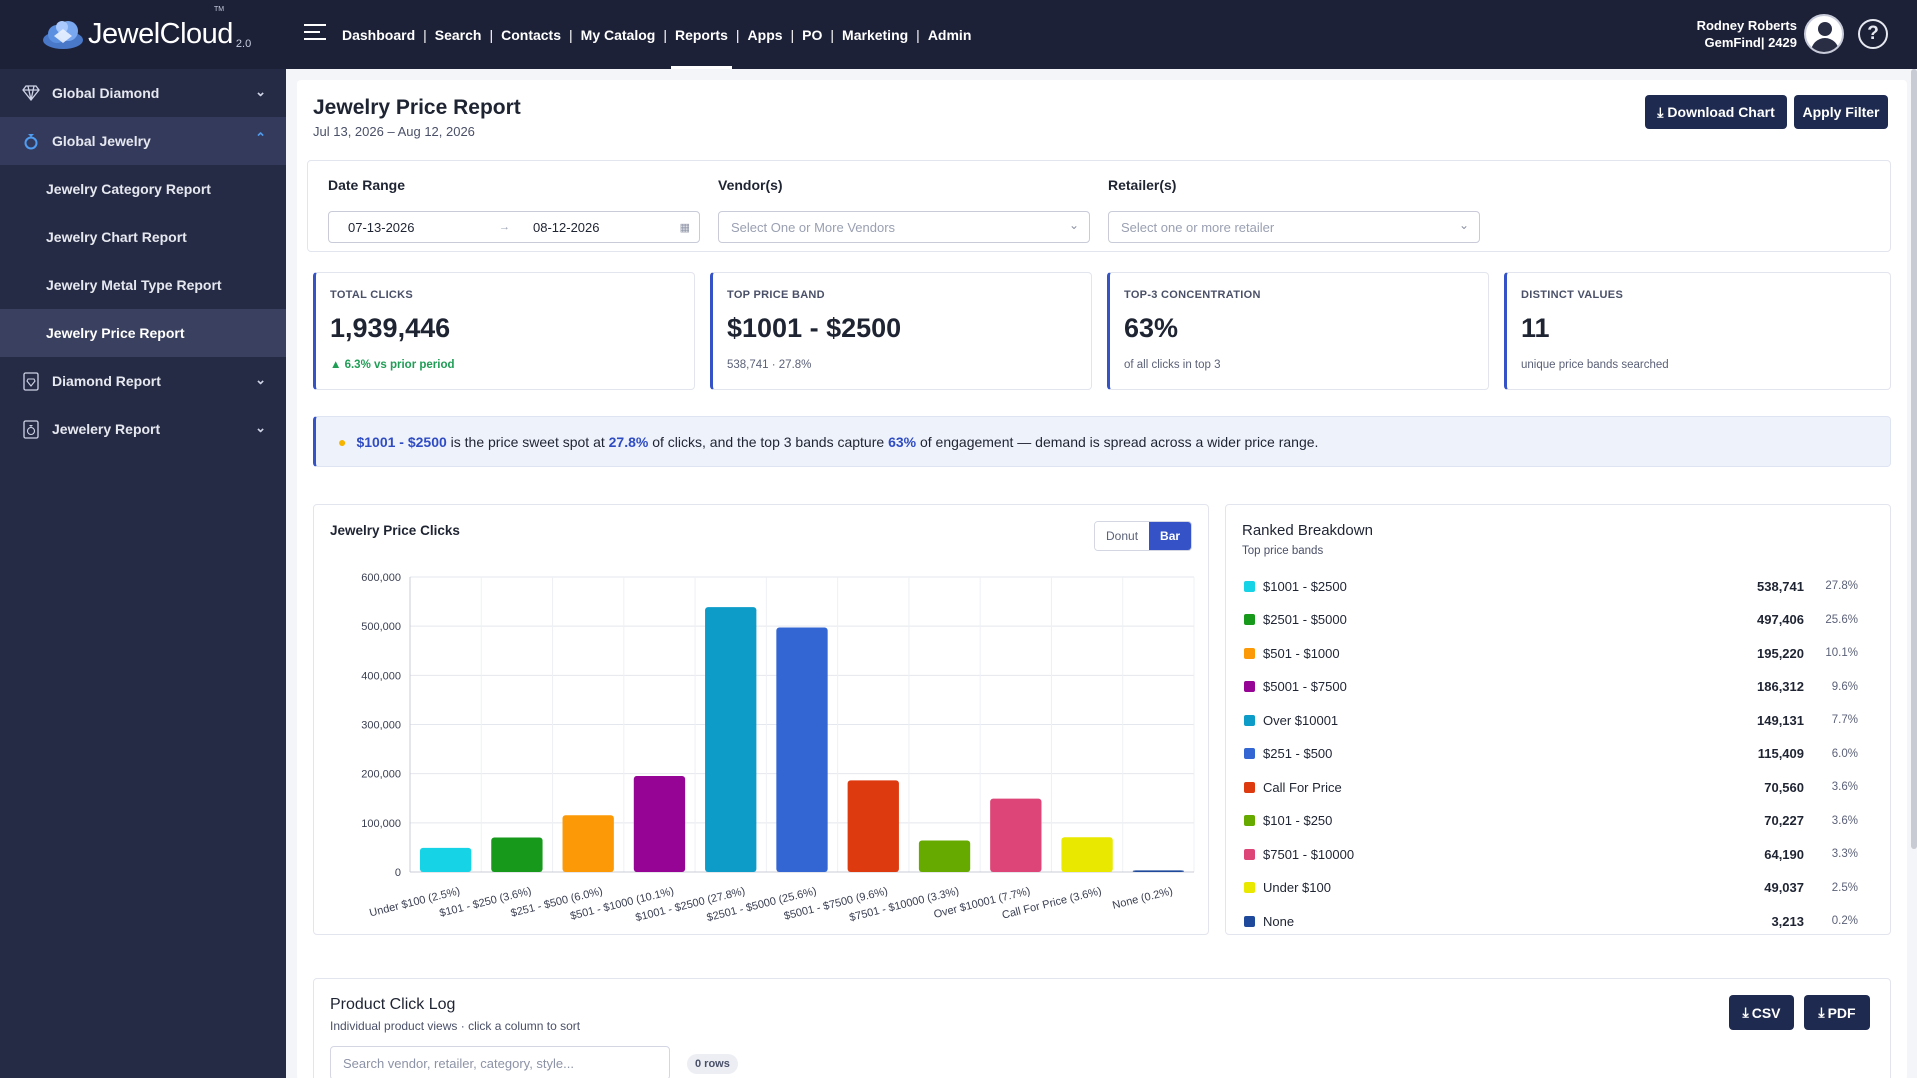 This screenshot has width=1917, height=1078. What do you see at coordinates (1122, 536) in the screenshot?
I see `toggle-donut: Donut` at bounding box center [1122, 536].